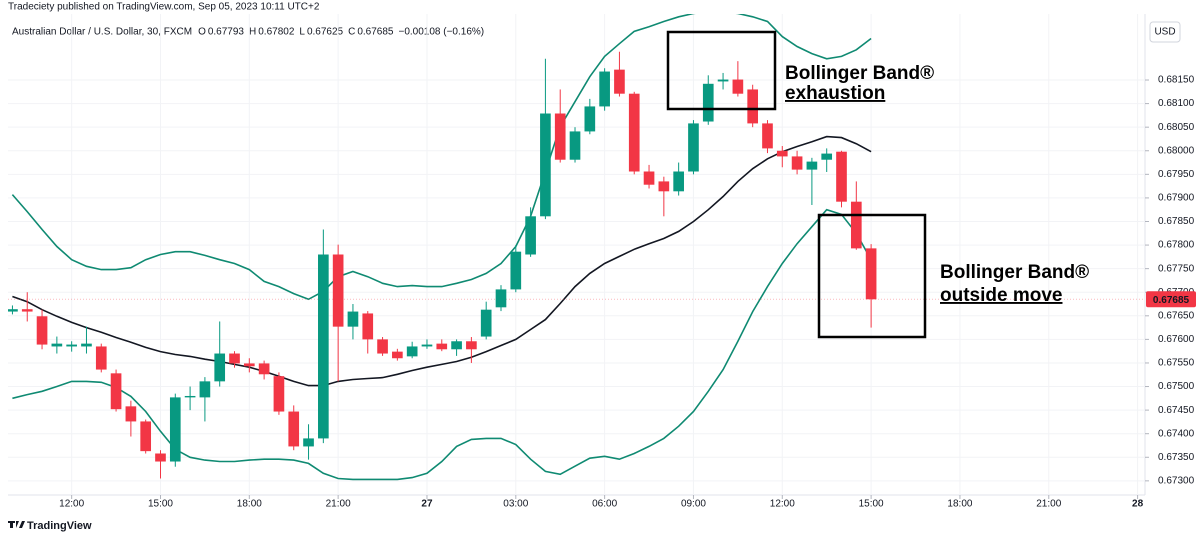 The width and height of the screenshot is (1200, 540). I want to click on y-tick-label: 0.67600, so click(1176, 339).